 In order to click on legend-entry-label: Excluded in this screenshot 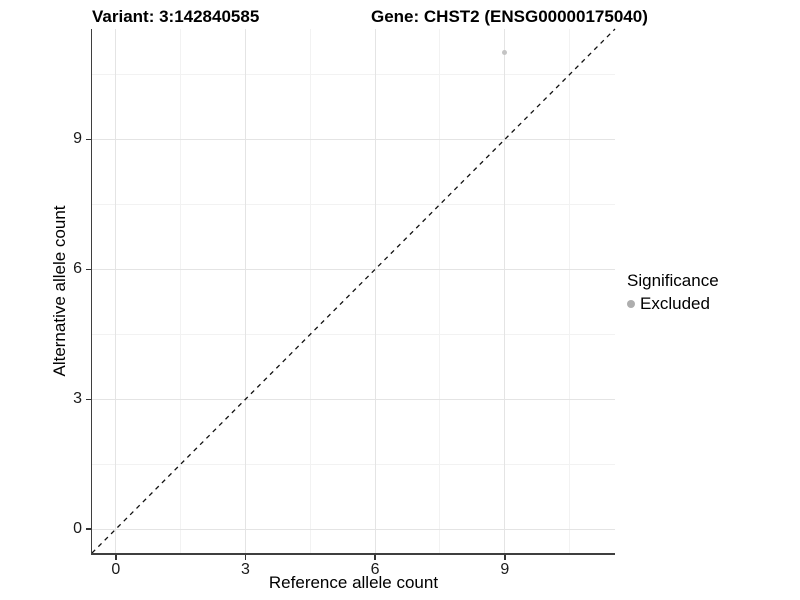, I will do `click(675, 303)`.